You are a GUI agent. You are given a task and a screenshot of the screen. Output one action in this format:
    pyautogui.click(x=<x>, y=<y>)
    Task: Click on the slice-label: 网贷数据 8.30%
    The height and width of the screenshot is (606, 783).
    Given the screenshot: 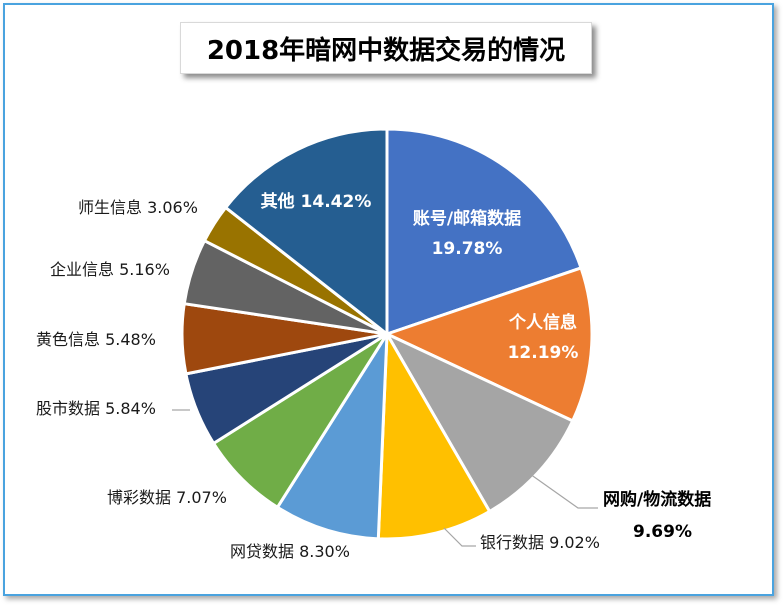 What is the action you would take?
    pyautogui.click(x=290, y=551)
    